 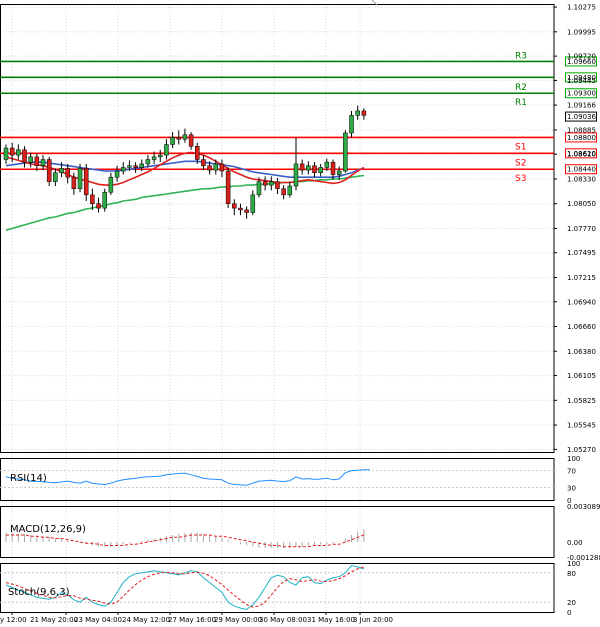 What do you see at coordinates (521, 103) in the screenshot?
I see `level-name-R1: R1` at bounding box center [521, 103].